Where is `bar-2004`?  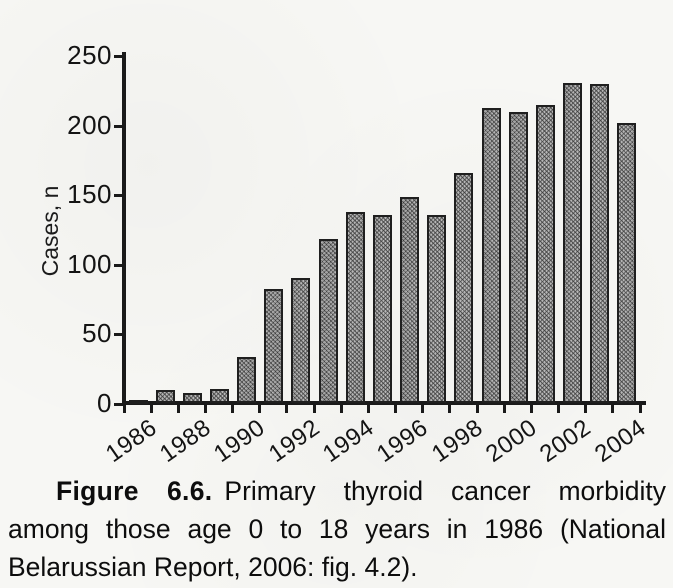
bar-2004 is located at coordinates (627, 263).